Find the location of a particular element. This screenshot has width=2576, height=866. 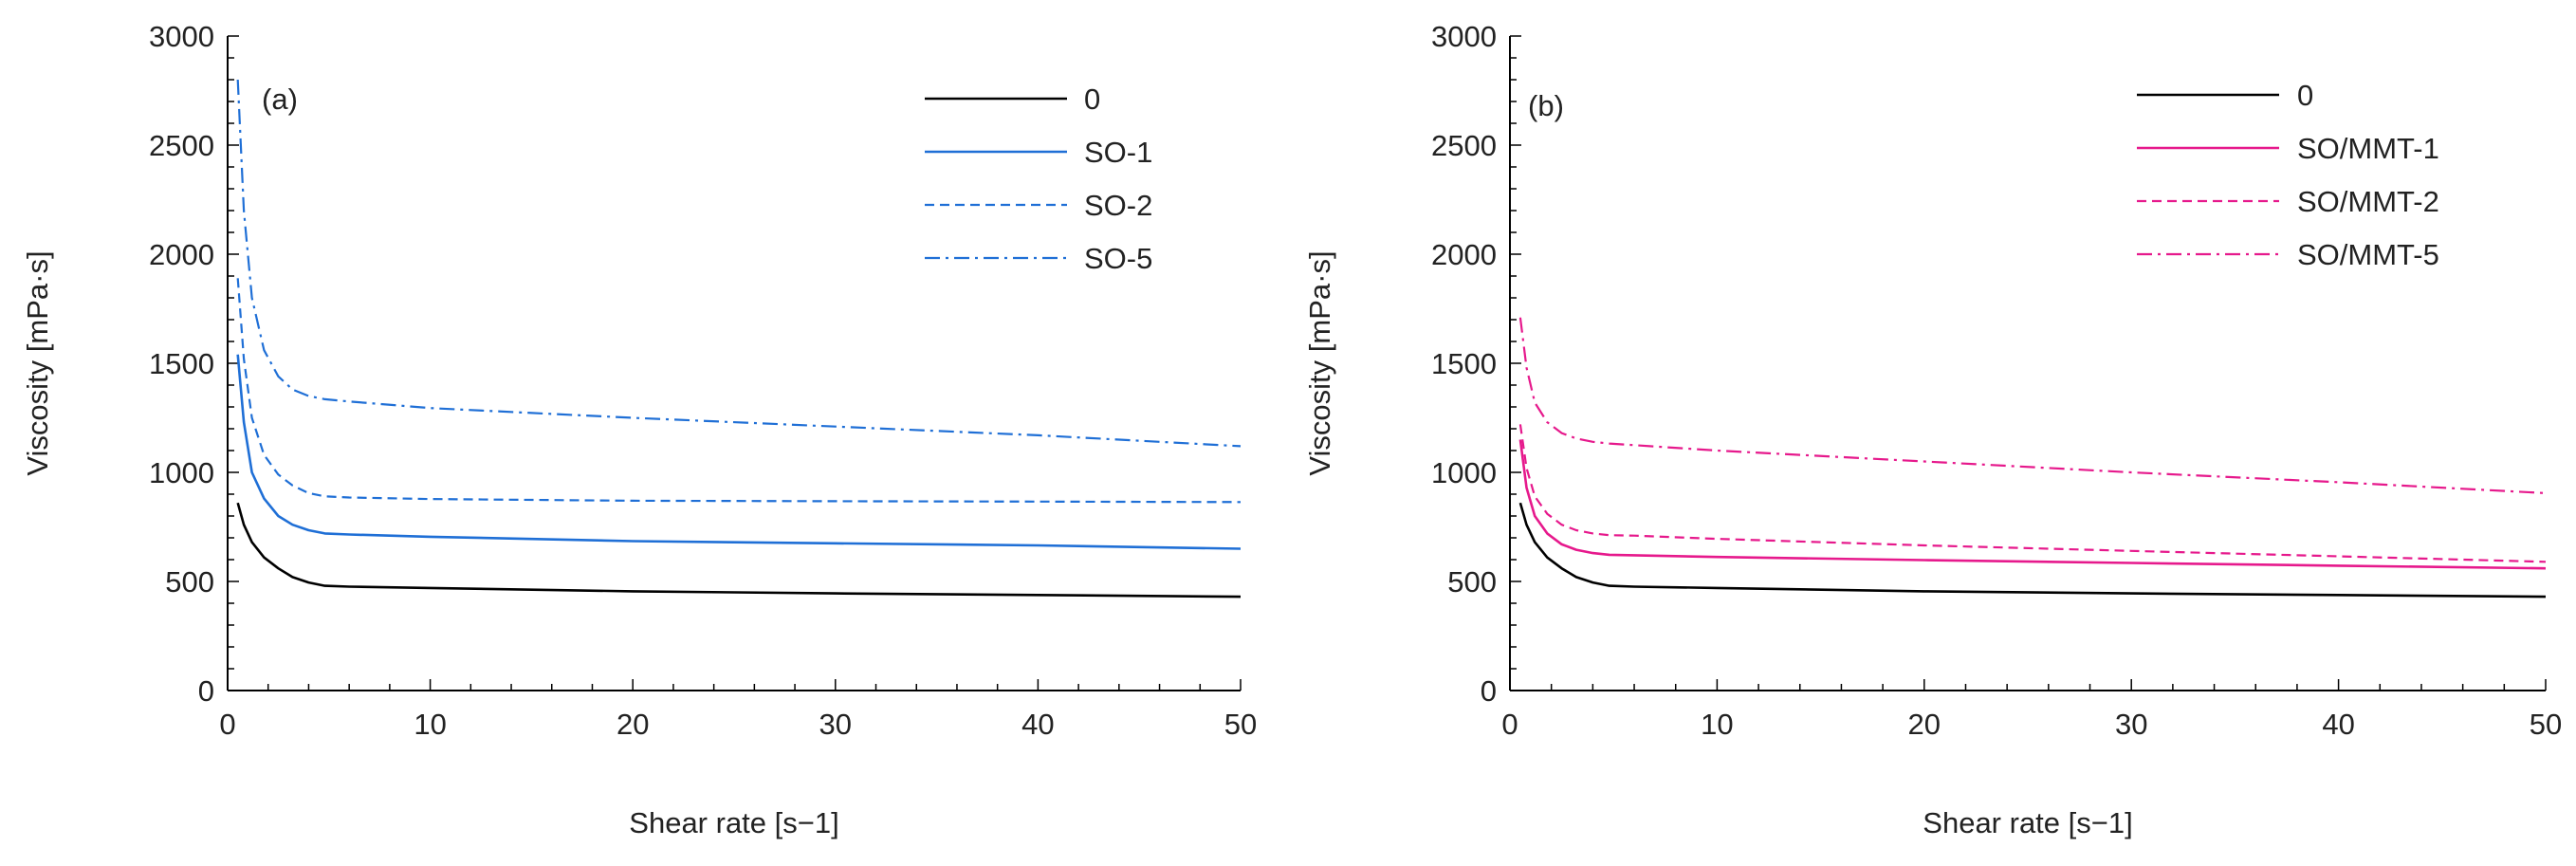

legend-label: SO-1 is located at coordinates (1118, 152).